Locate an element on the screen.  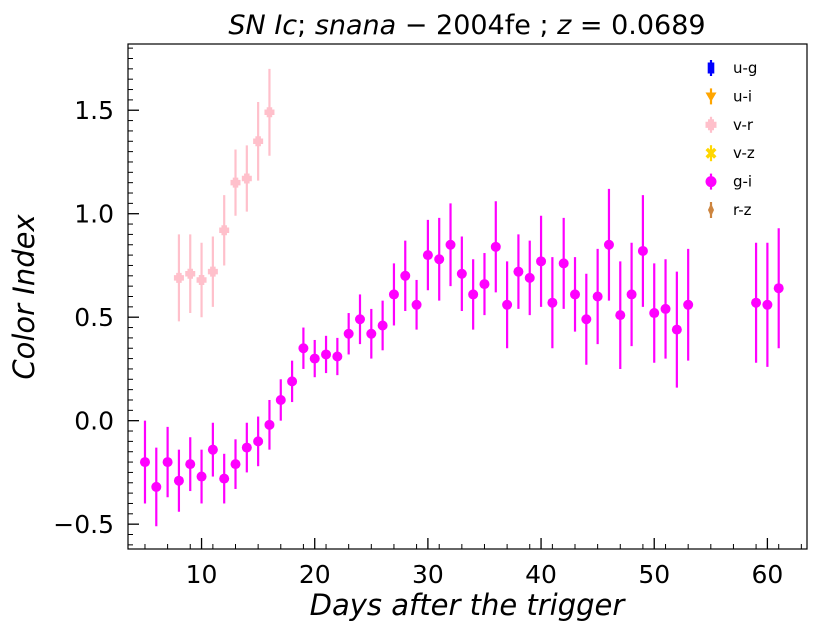
x-tick-label: 20 is located at coordinates (315, 574).